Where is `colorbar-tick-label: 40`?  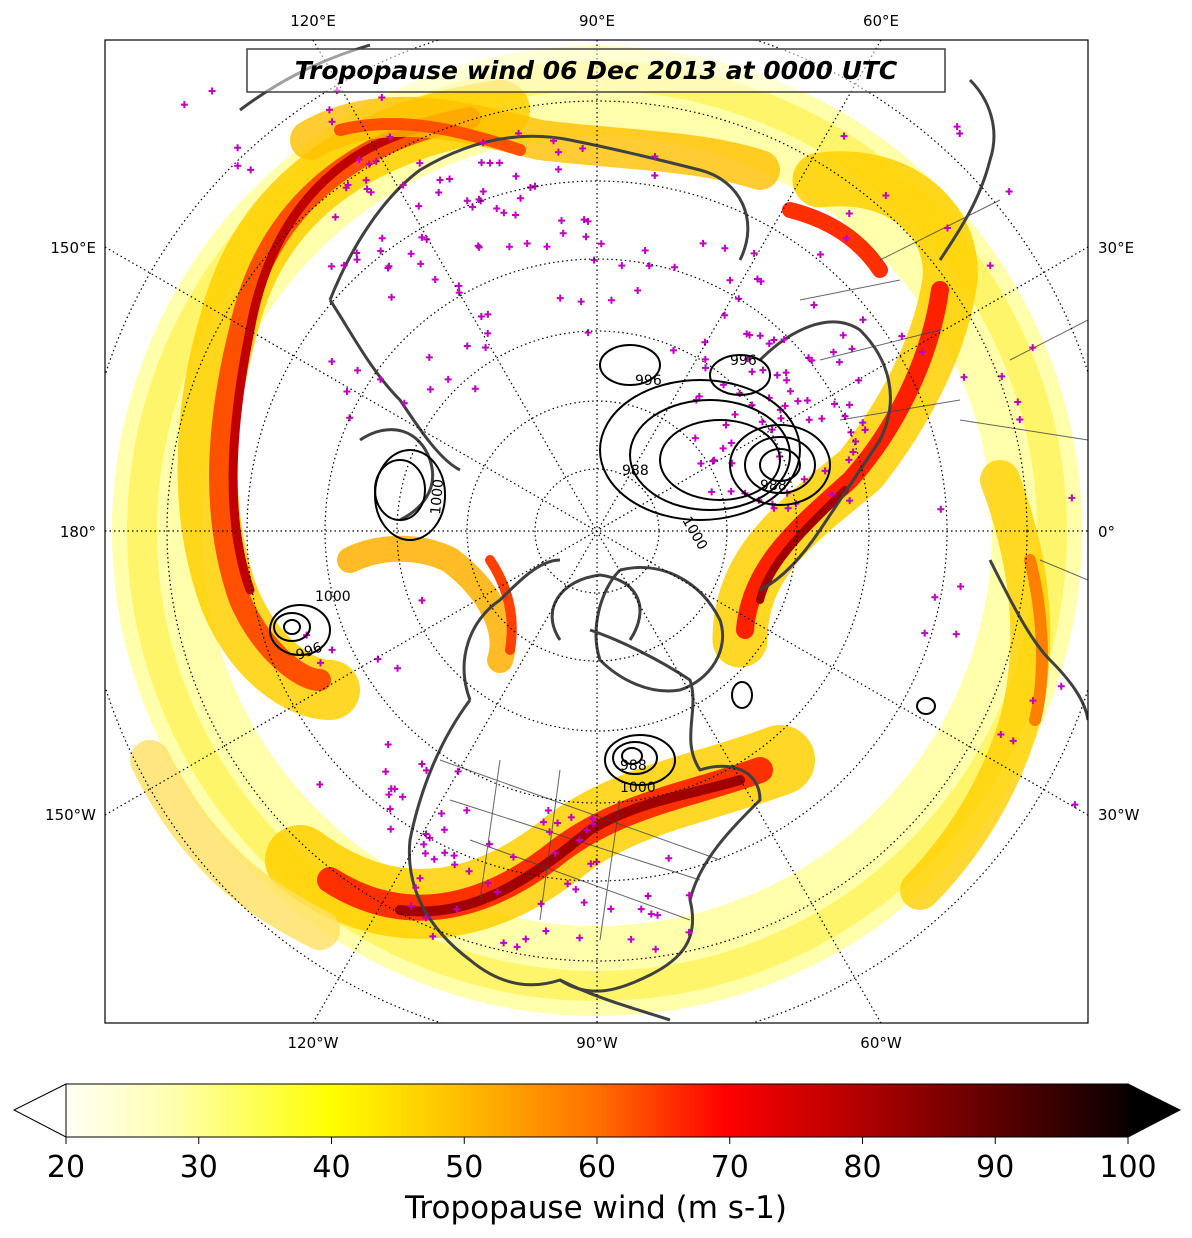 colorbar-tick-label: 40 is located at coordinates (331, 1167).